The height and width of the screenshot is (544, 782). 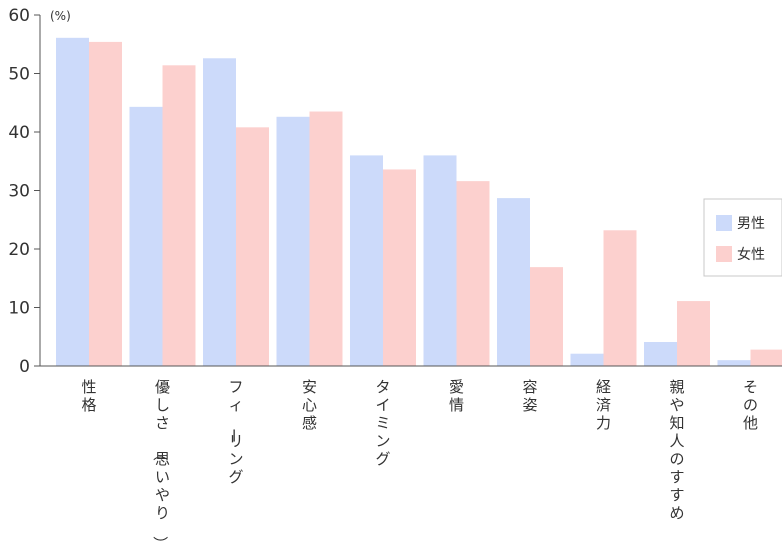 I want to click on y-axis-unit: (%), so click(x=60, y=16).